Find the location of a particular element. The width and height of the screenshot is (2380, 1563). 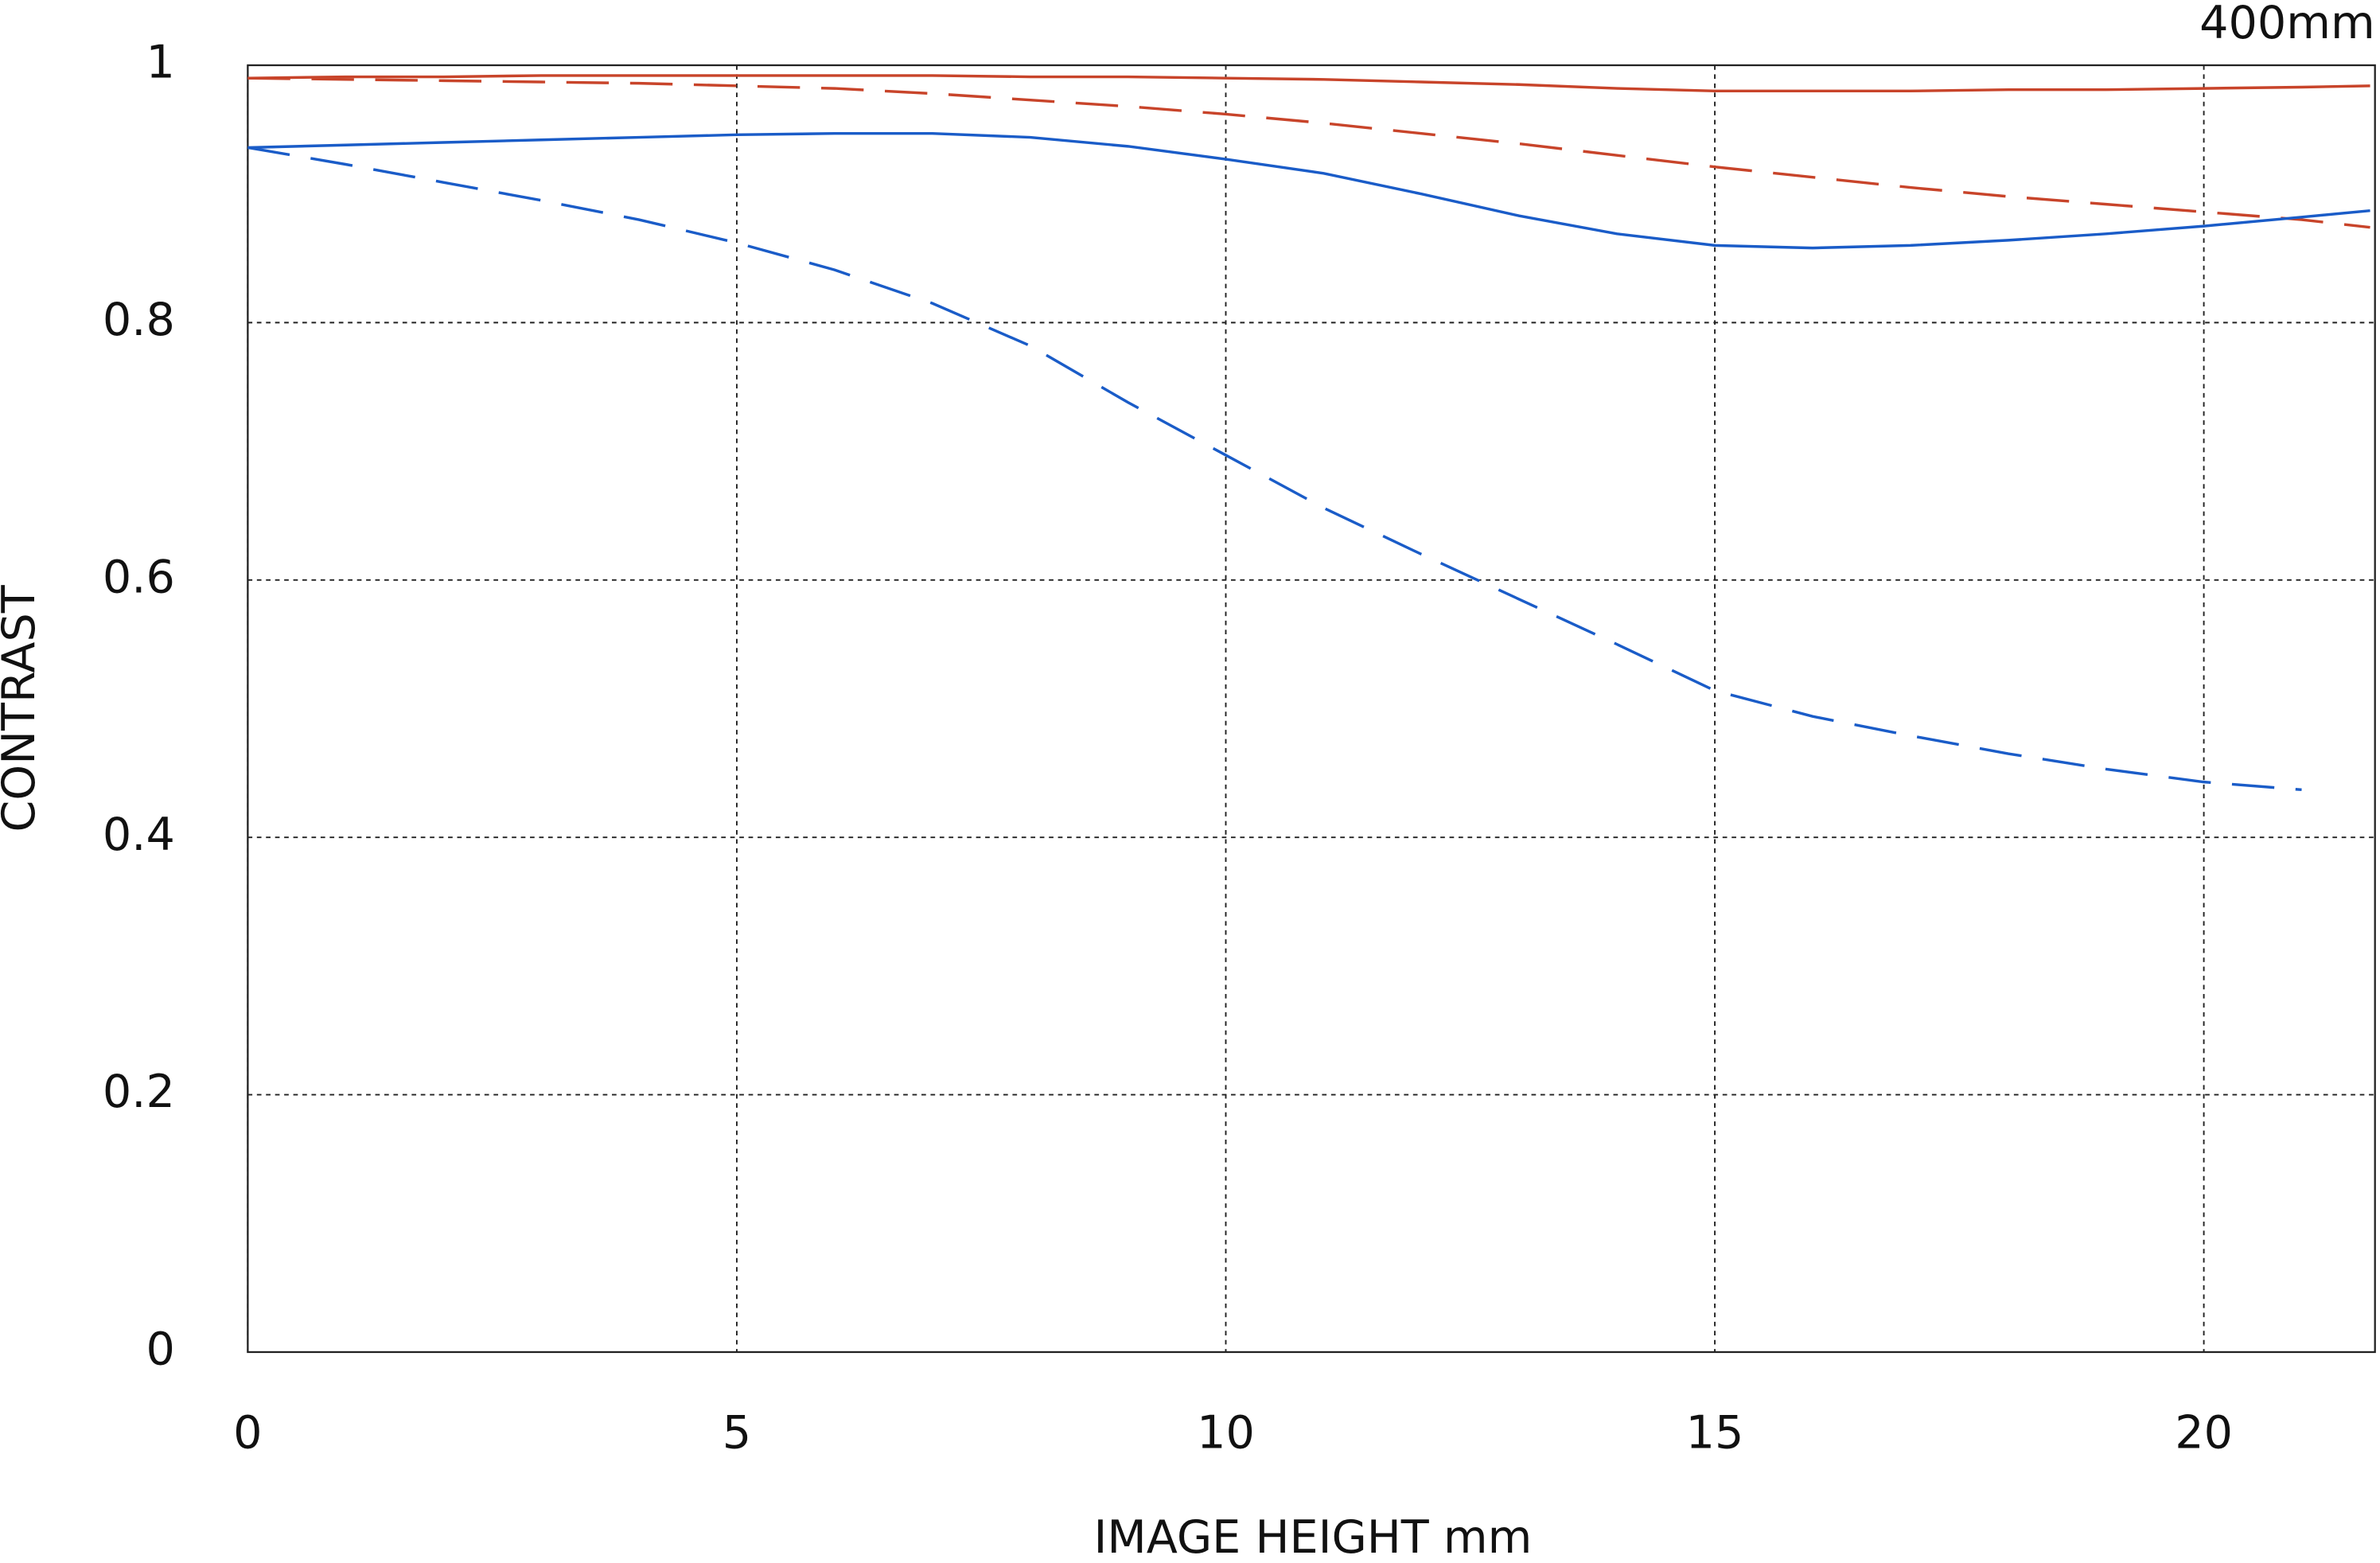

x-tick-label: 20 is located at coordinates (2204, 1432).